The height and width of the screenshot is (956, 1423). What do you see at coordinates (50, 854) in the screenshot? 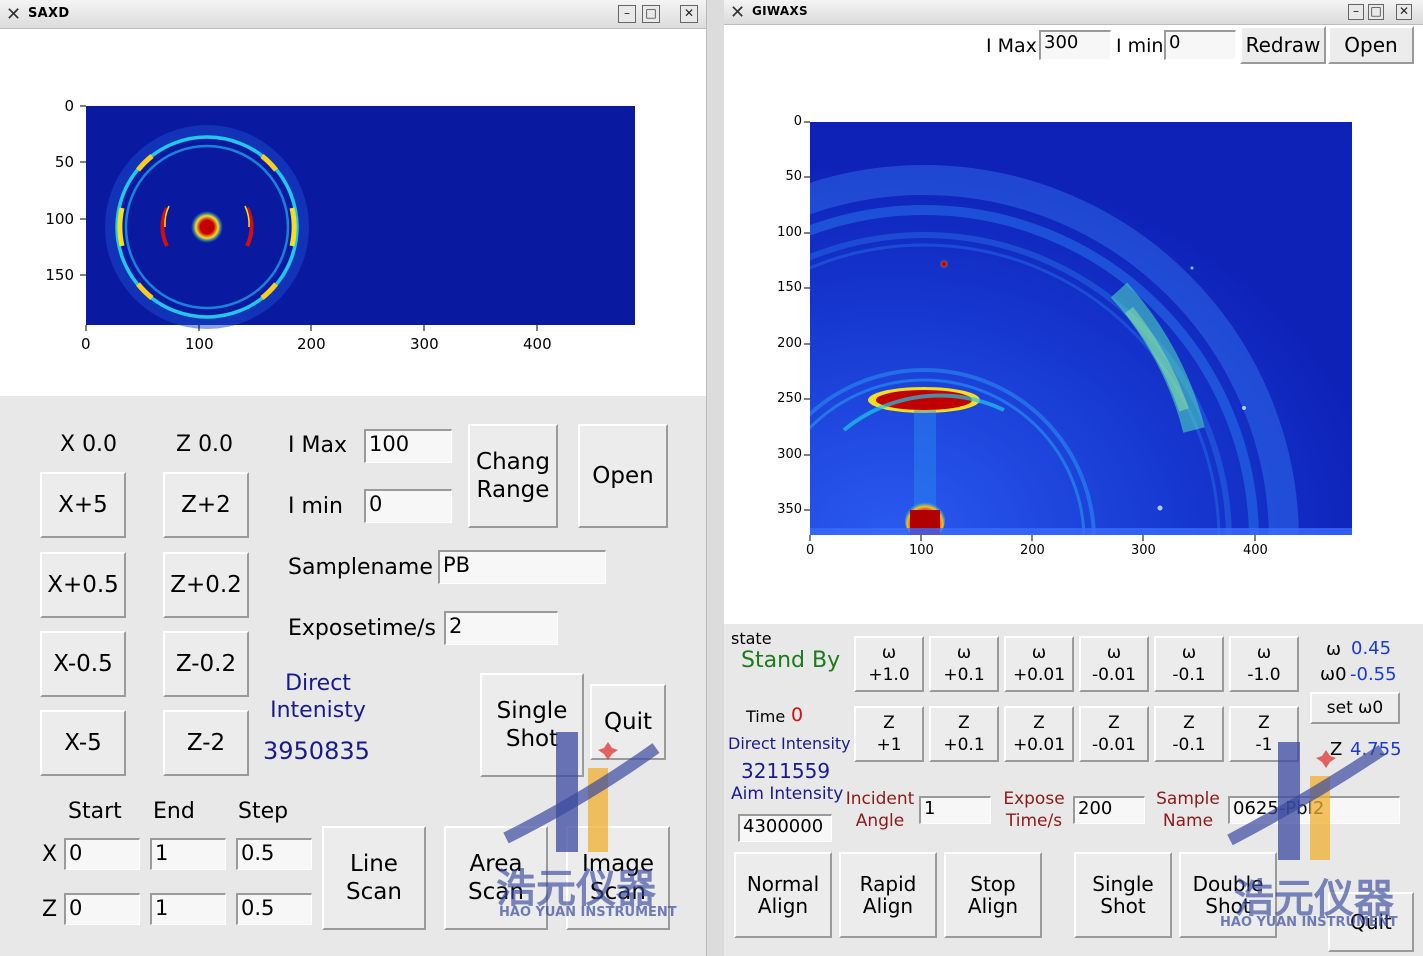
I see `scan-x-row-label: X` at bounding box center [50, 854].